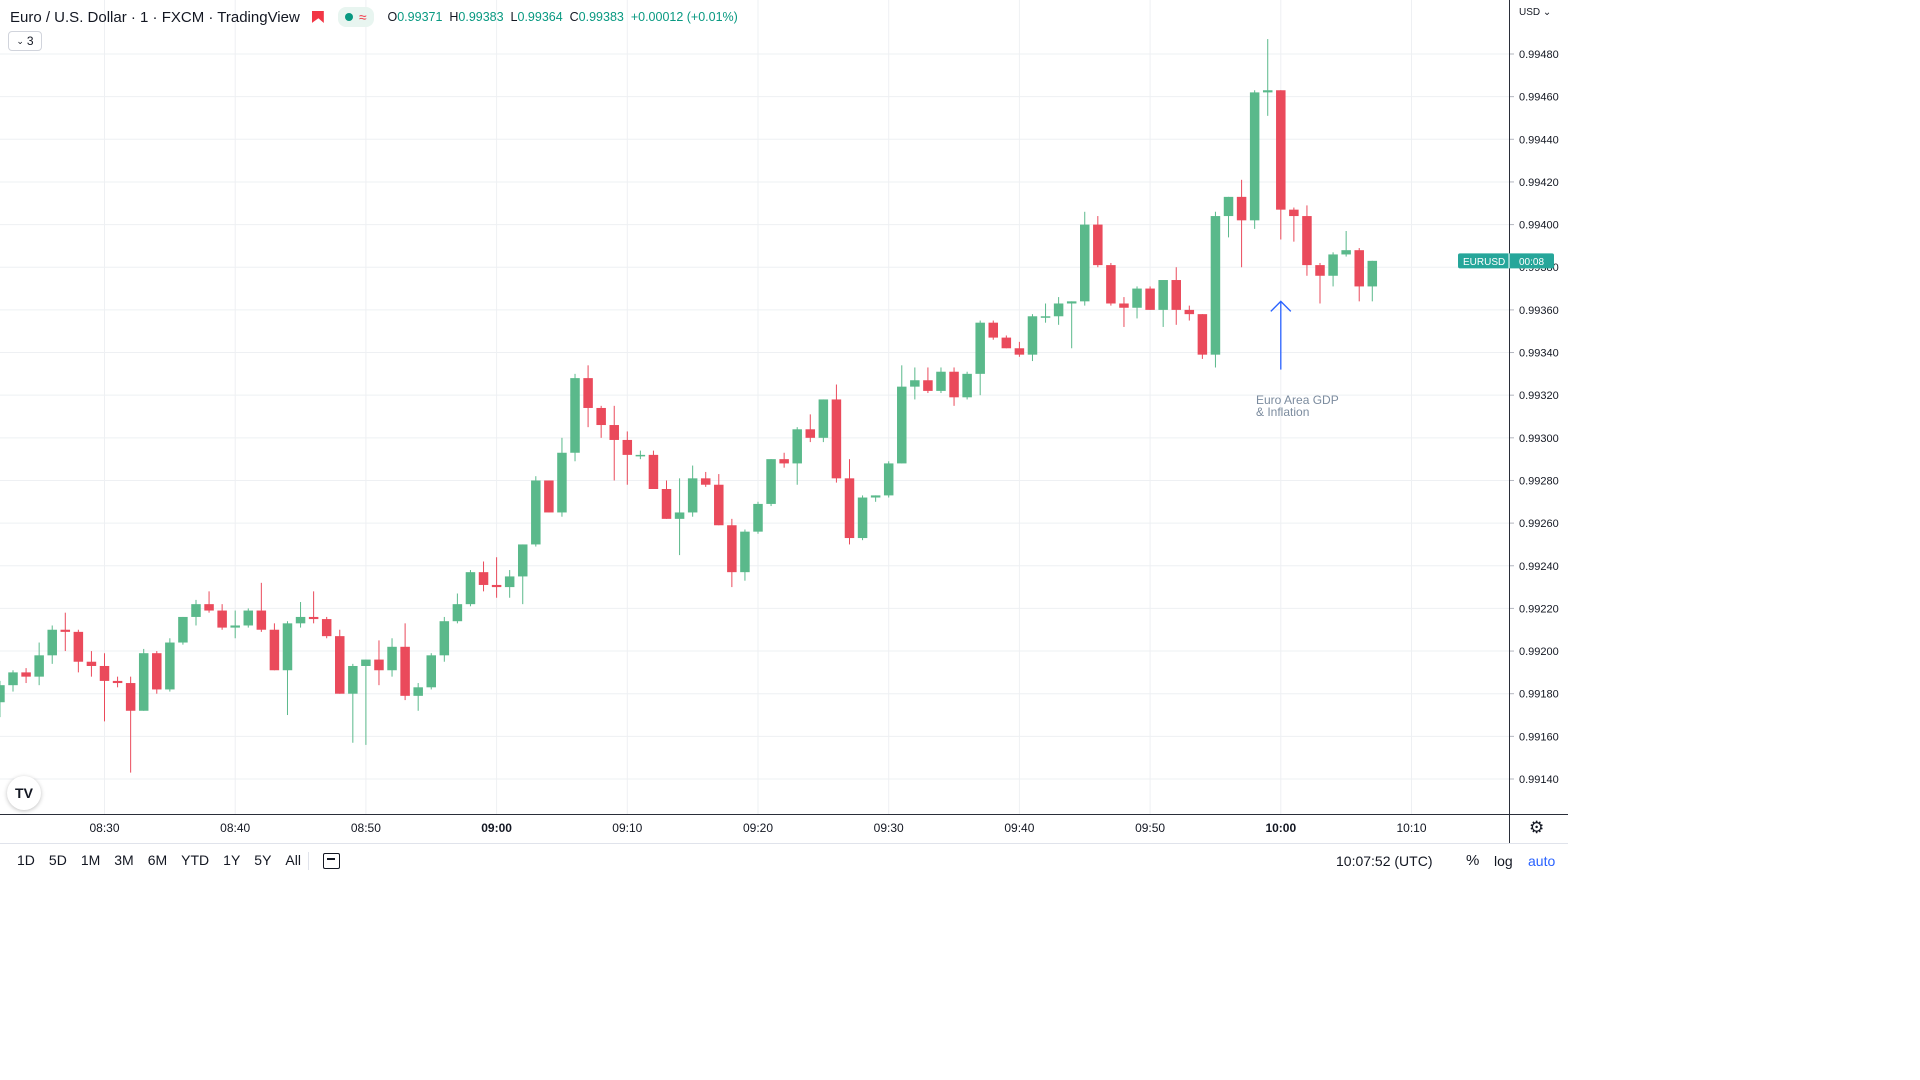  I want to click on tradingview-logo-icon: TV, so click(24, 793).